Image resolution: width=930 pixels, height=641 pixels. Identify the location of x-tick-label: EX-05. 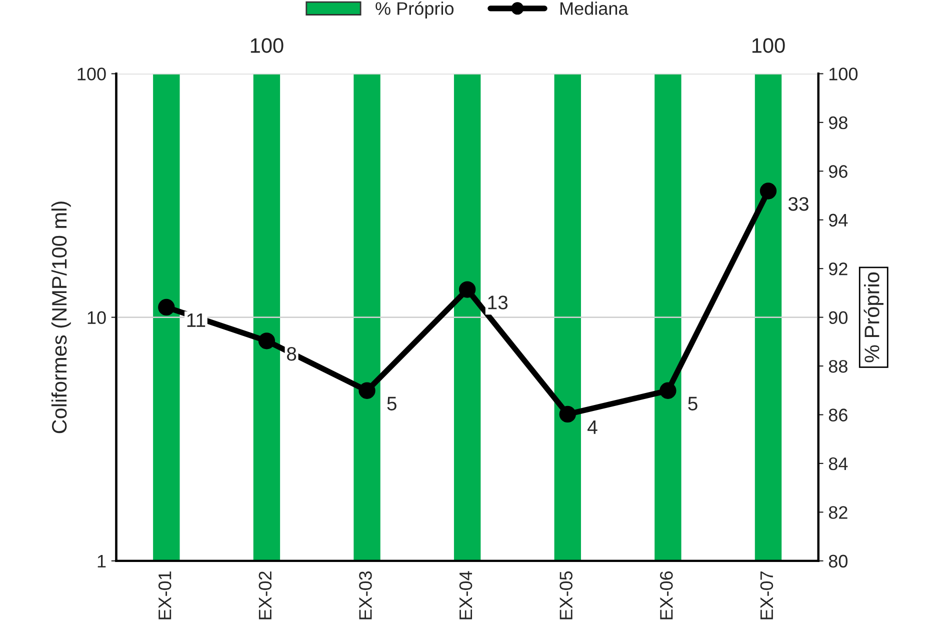
(566, 595).